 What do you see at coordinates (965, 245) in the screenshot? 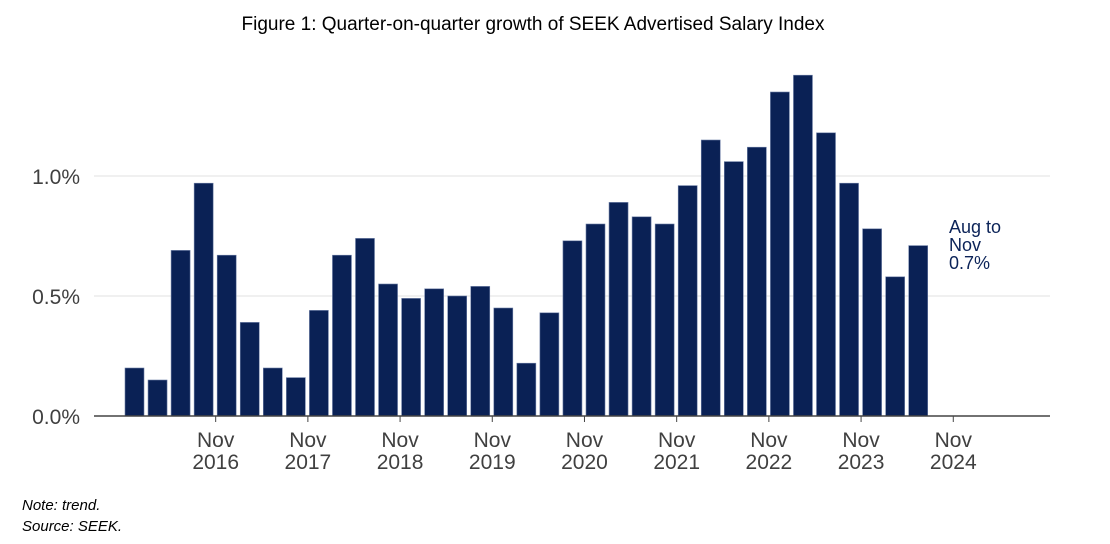
I see `annotation-text: Nov` at bounding box center [965, 245].